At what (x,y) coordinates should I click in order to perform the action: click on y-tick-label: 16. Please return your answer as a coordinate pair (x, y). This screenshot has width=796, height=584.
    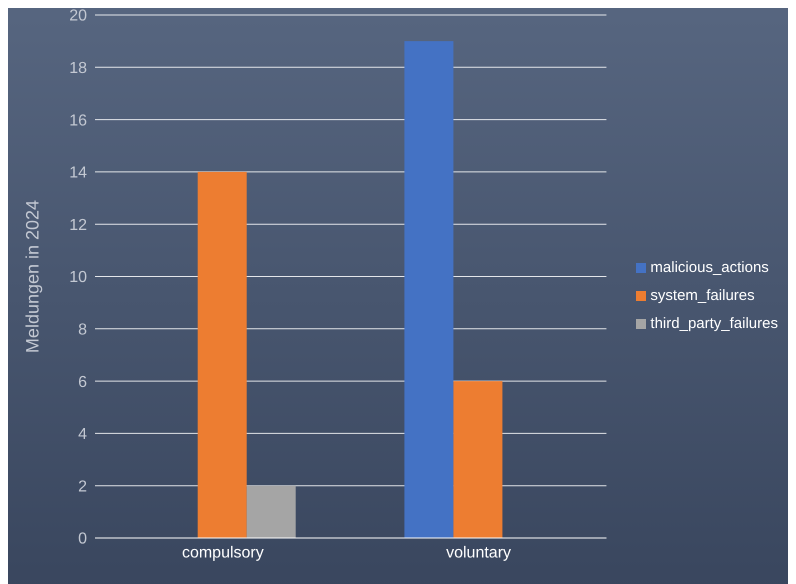
    Looking at the image, I should click on (78, 121).